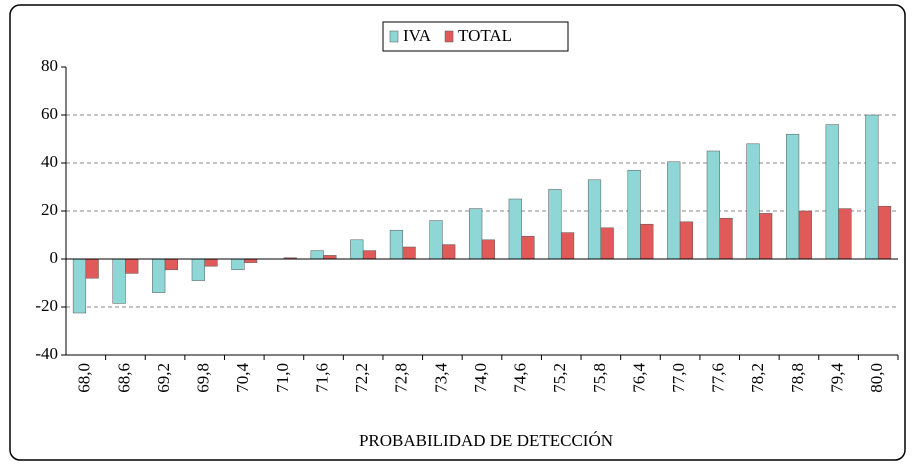 The height and width of the screenshot is (466, 914). Describe the element at coordinates (417, 35) in the screenshot. I see `legend-label: IVA` at that location.